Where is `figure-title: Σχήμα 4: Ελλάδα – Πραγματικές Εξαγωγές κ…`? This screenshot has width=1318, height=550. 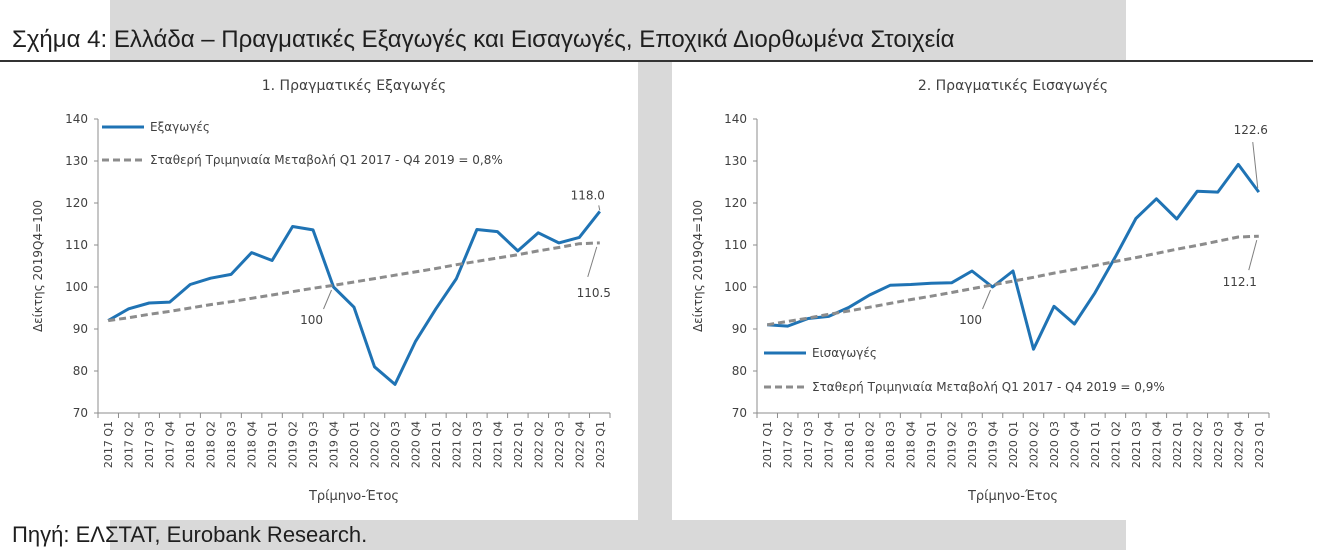 figure-title: Σχήμα 4: Ελλάδα – Πραγματικές Εξαγωγές κ… is located at coordinates (483, 39).